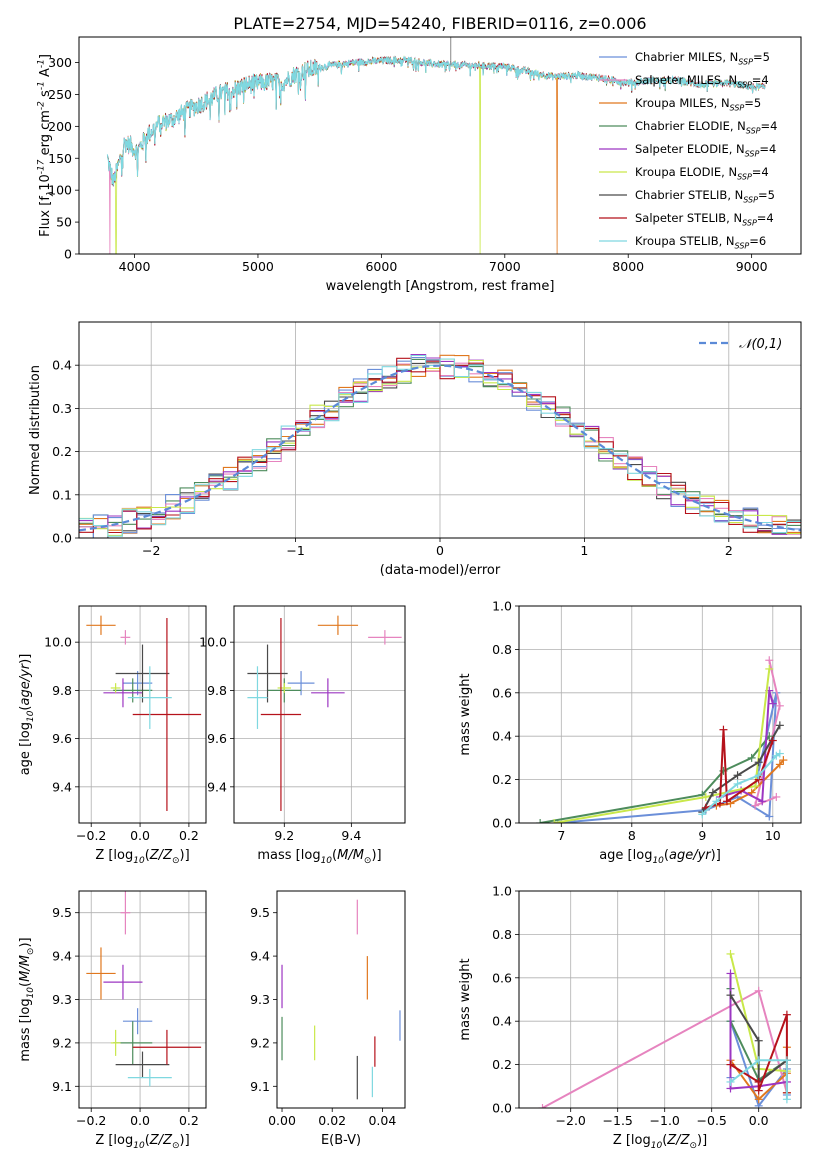 This screenshot has width=819, height=1170. I want to click on y-tick-label: 0.8, so click(502, 934).